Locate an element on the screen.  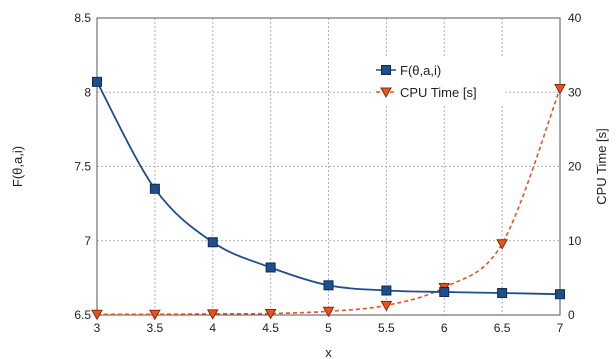
y-tick-label: 7 is located at coordinates (87, 241).